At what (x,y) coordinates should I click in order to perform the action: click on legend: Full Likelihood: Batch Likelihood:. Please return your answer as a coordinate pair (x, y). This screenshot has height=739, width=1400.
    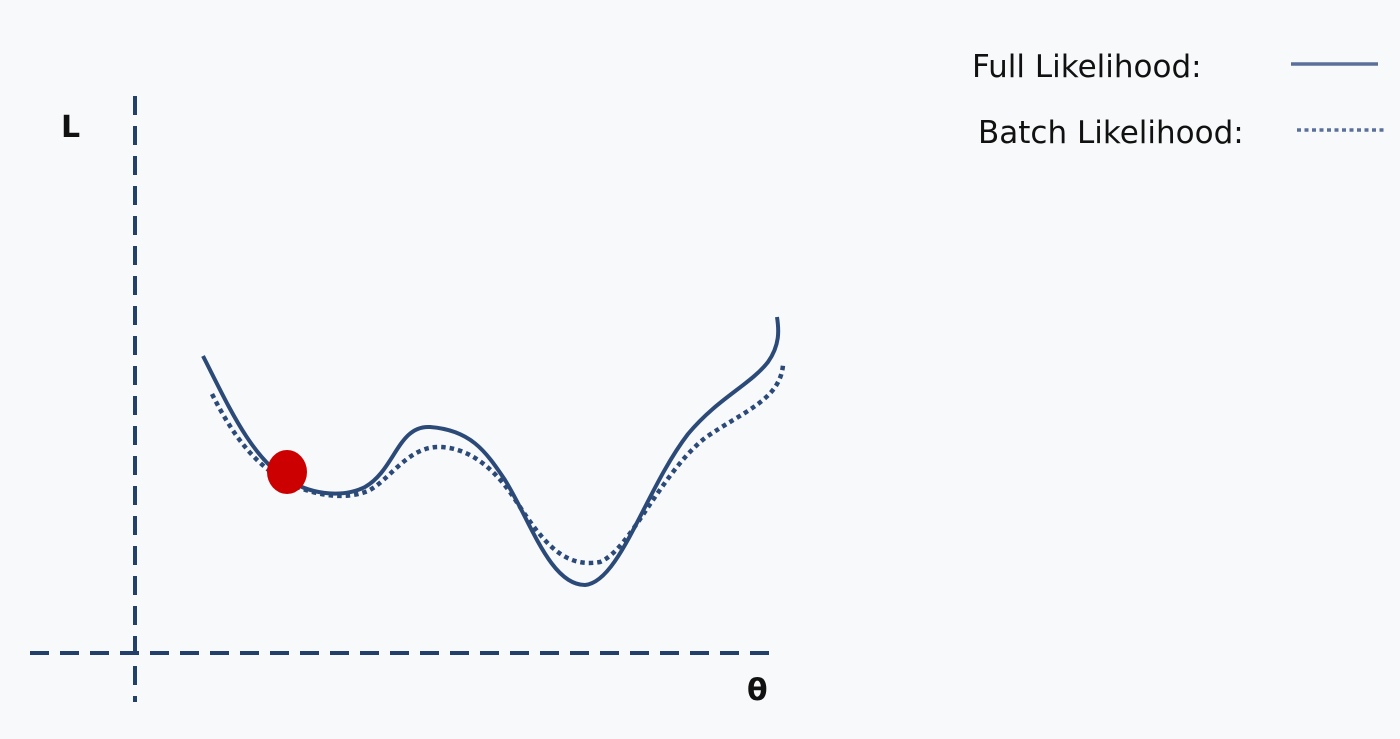
    Looking at the image, I should click on (1178, 100).